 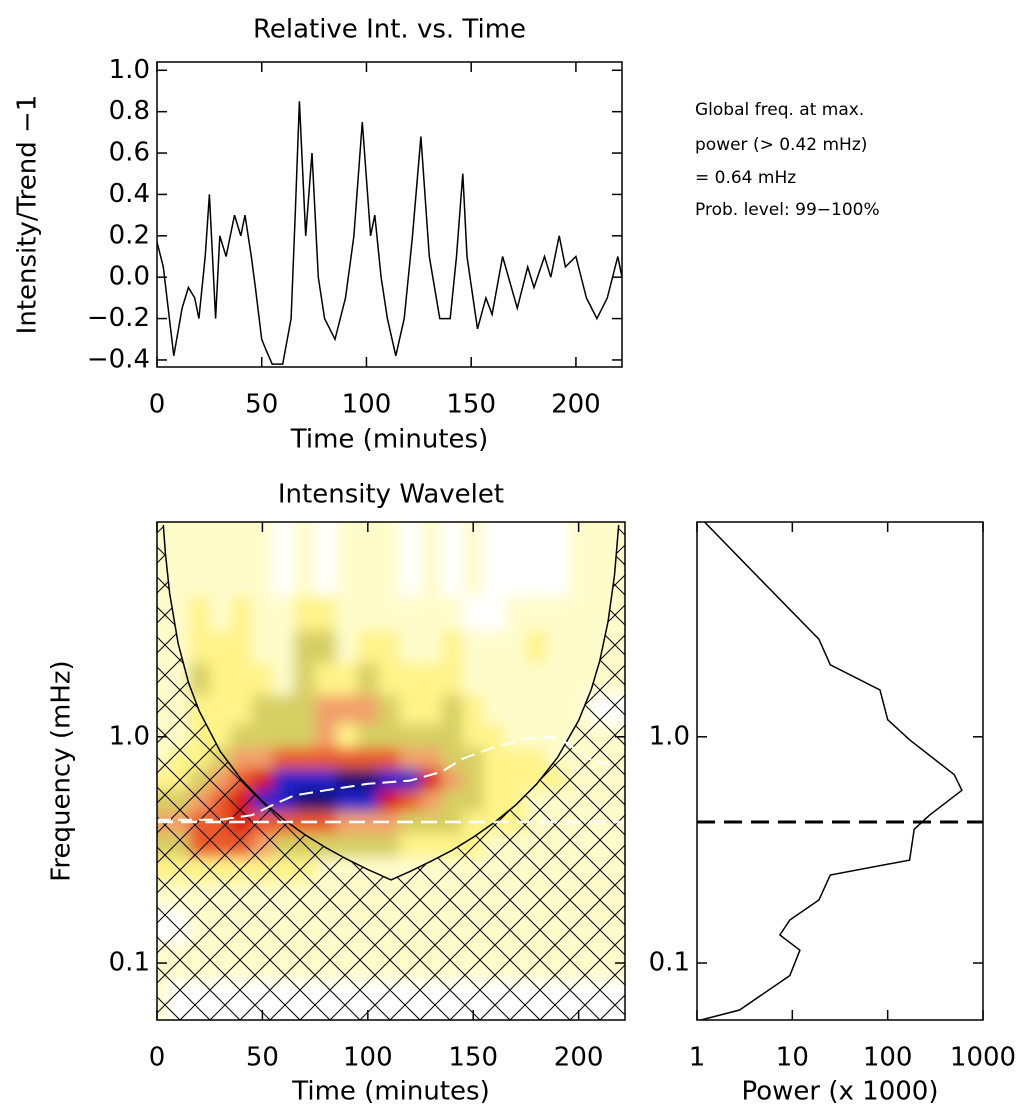 I want to click on y-tick-label: −0.4, so click(x=118, y=359).